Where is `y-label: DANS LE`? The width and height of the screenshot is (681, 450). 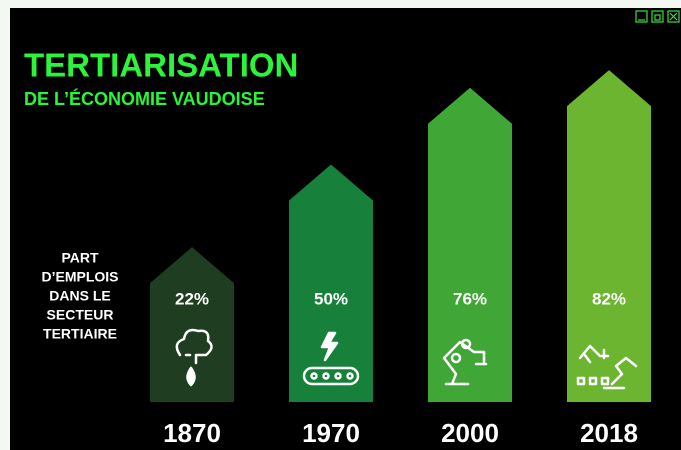 y-label: DANS LE is located at coordinates (79, 296).